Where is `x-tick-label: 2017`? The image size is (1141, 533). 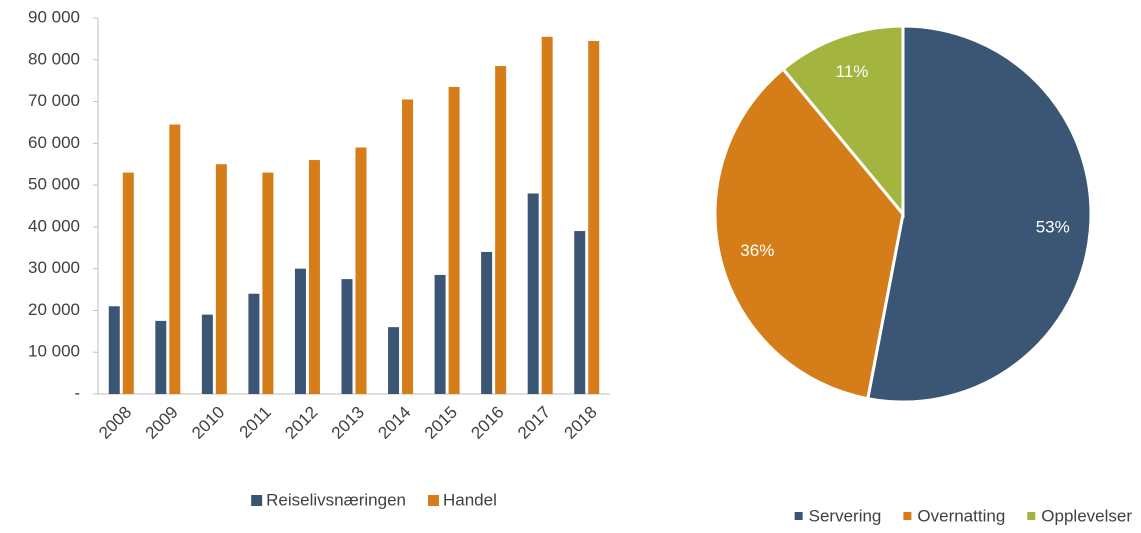
x-tick-label: 2017 is located at coordinates (534, 423).